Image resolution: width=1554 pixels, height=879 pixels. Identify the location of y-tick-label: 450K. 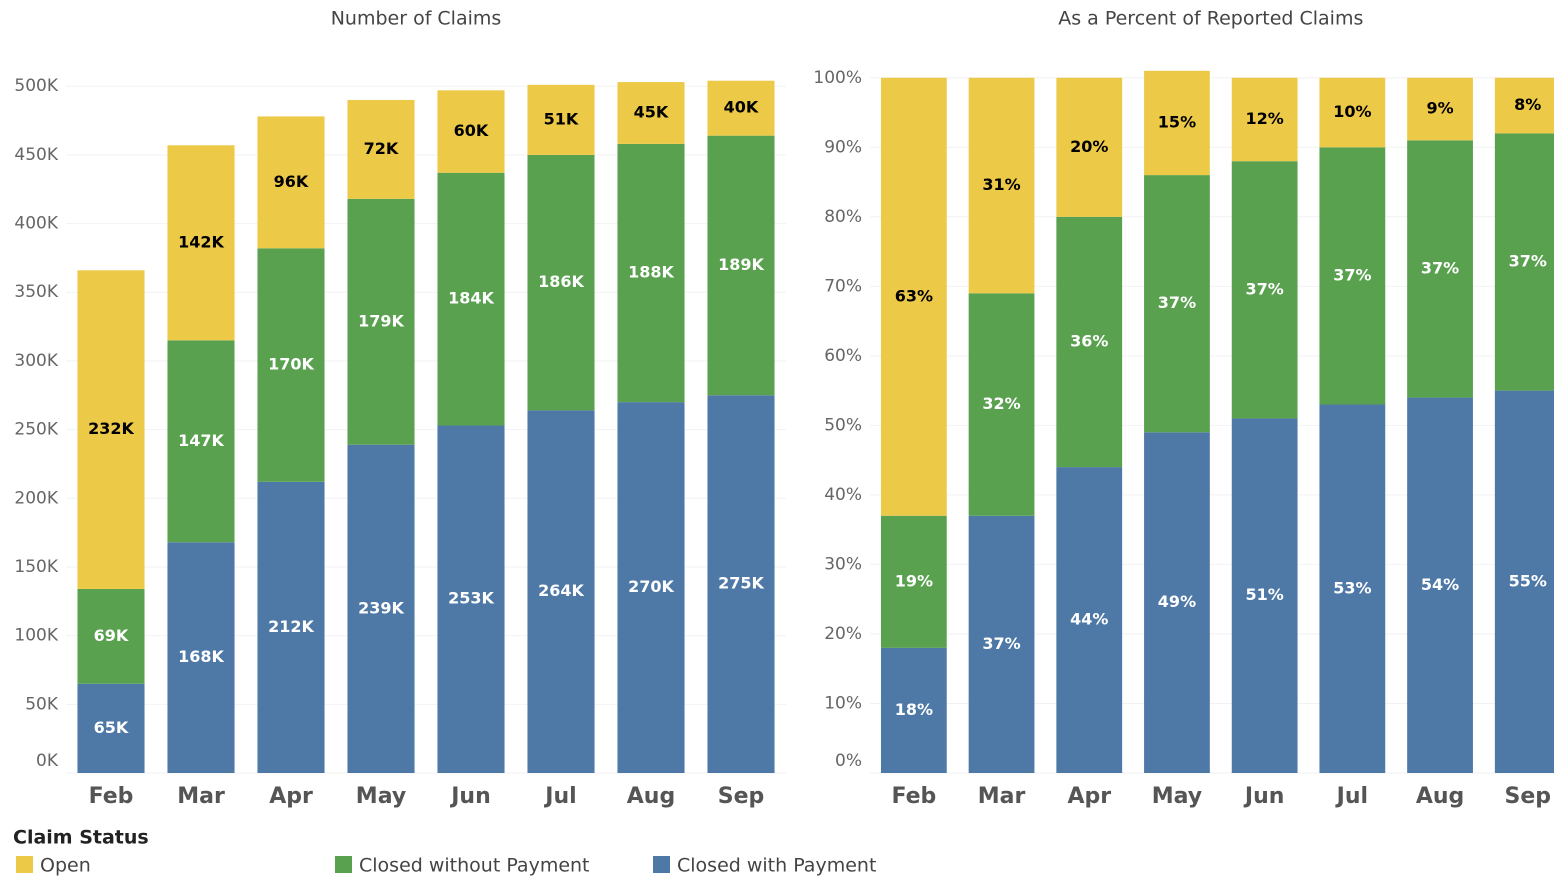
(36, 155).